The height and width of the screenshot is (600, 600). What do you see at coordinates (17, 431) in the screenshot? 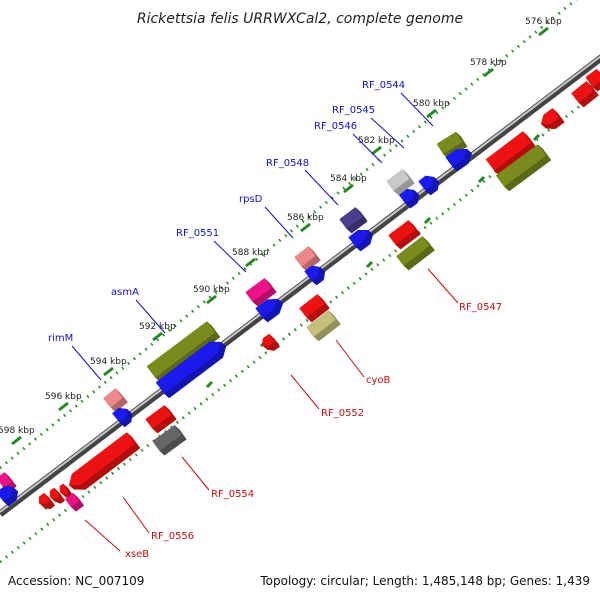
I see `tick-label: 598 kbp` at bounding box center [17, 431].